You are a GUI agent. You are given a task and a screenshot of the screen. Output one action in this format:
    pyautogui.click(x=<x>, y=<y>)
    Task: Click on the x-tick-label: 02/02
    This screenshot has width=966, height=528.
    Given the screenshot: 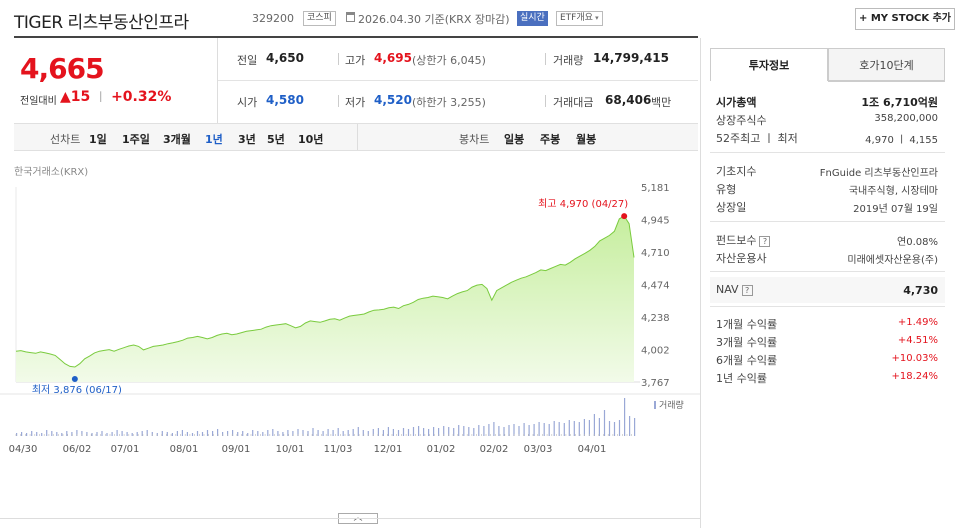 What is the action you would take?
    pyautogui.click(x=494, y=449)
    